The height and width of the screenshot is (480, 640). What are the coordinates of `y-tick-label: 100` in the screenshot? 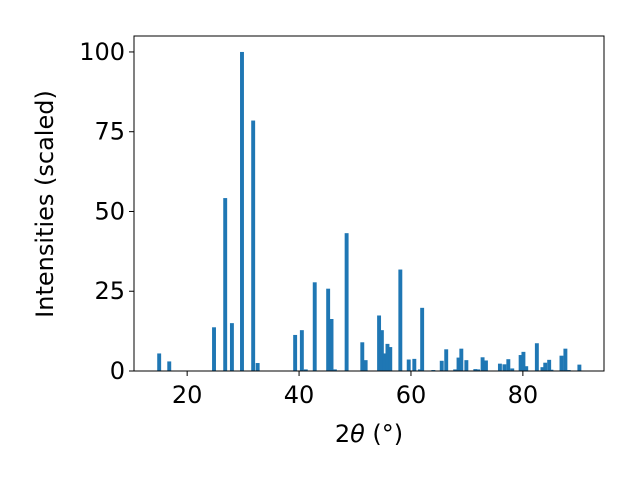 It's located at (102, 52).